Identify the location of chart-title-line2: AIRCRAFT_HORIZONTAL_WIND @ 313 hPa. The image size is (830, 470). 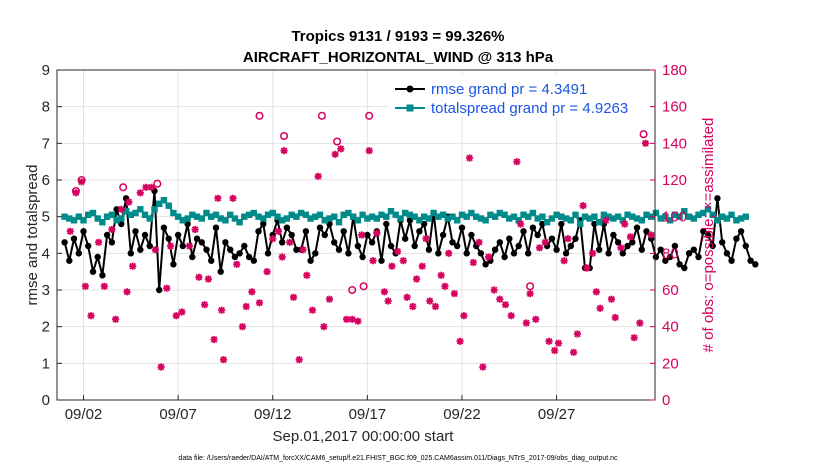
(398, 57).